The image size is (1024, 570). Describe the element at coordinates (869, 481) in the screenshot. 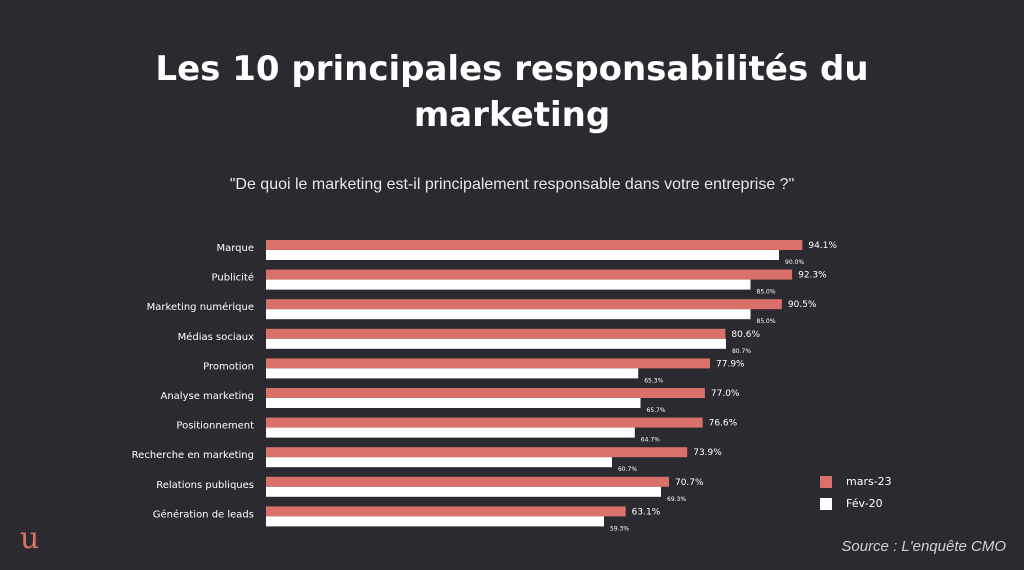

I see `legend-label-mars-23: mars-23` at that location.